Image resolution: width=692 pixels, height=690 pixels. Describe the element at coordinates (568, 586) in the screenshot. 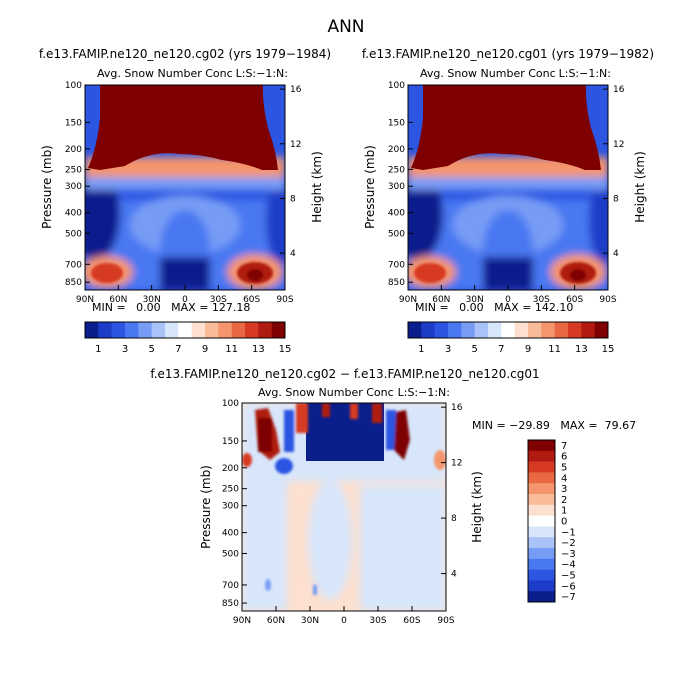

I see `panel-3-colorbar-label: −6` at that location.